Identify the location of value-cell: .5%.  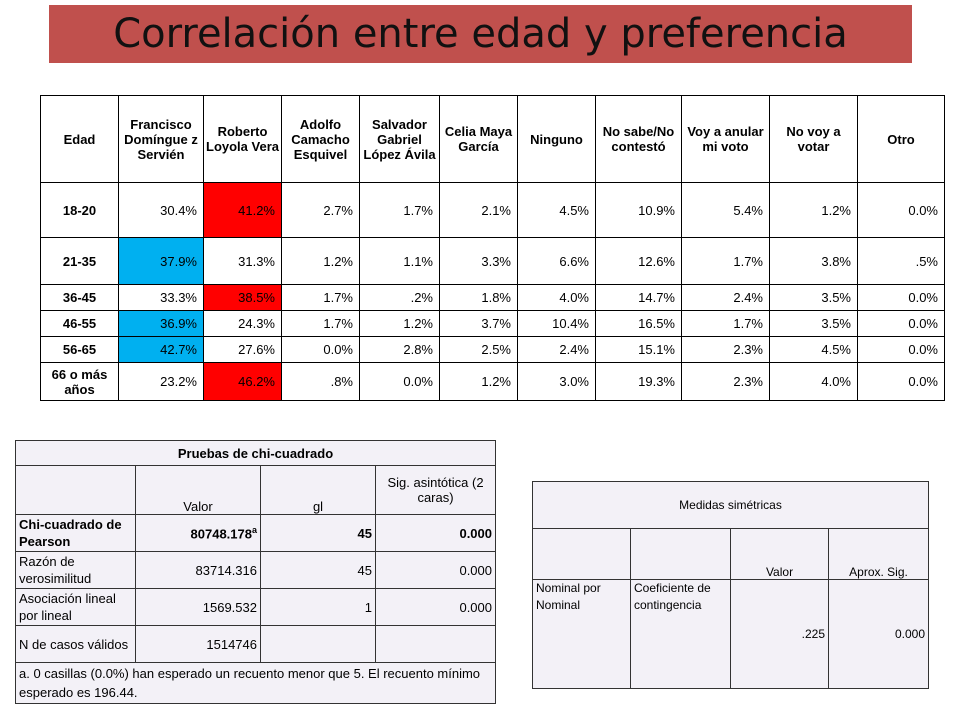
(901, 261).